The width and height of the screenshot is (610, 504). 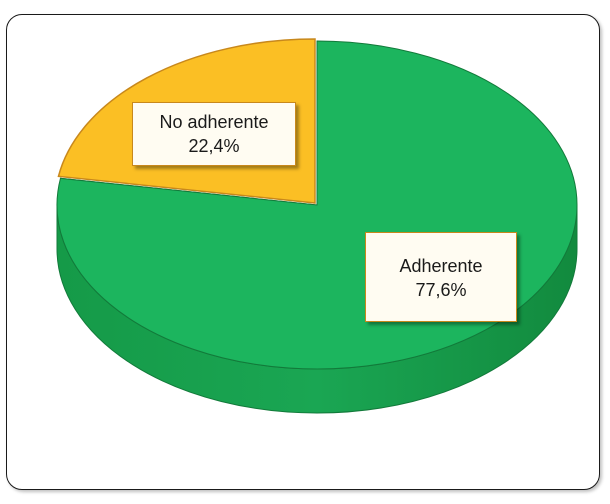 What do you see at coordinates (214, 146) in the screenshot?
I see `data-label-no-adherente-value: 22,4%` at bounding box center [214, 146].